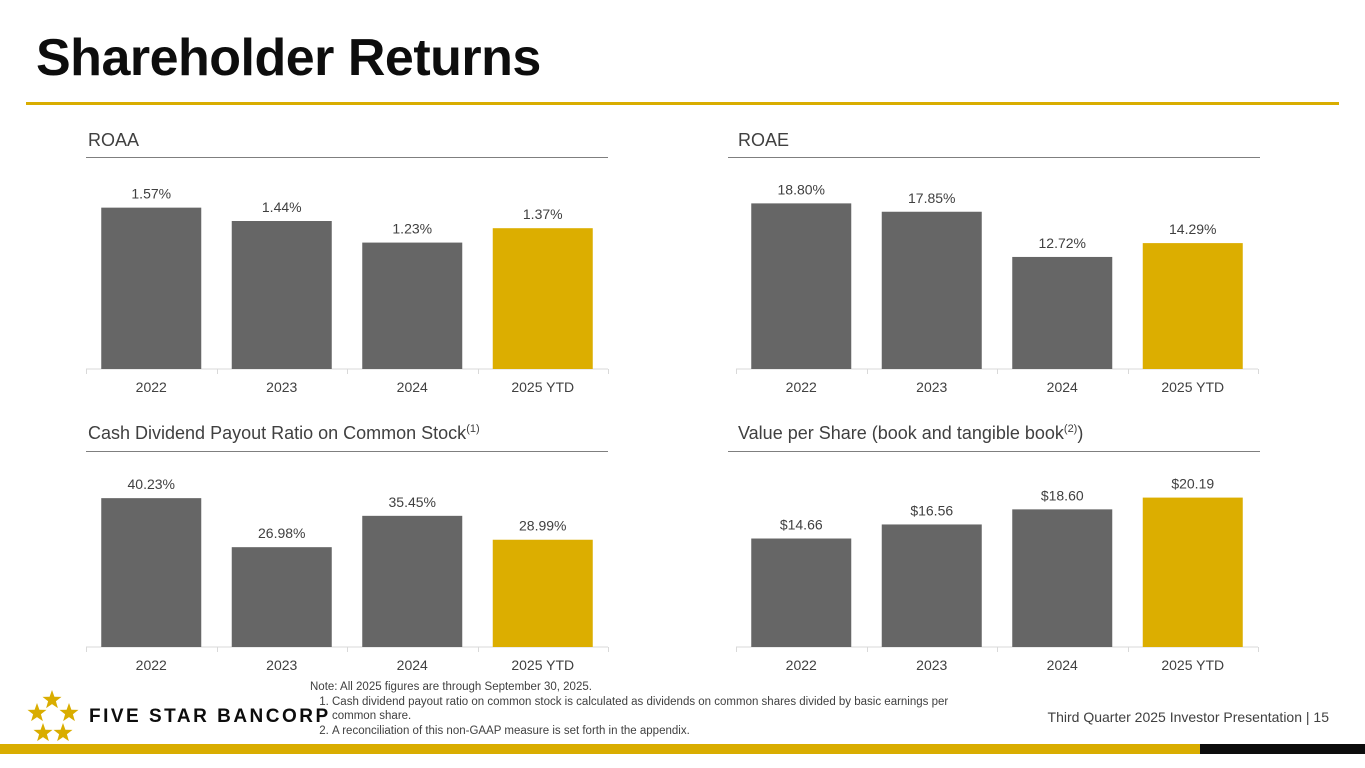  Describe the element at coordinates (114, 140) in the screenshot. I see `chart-title-roaa: ROAA` at that location.